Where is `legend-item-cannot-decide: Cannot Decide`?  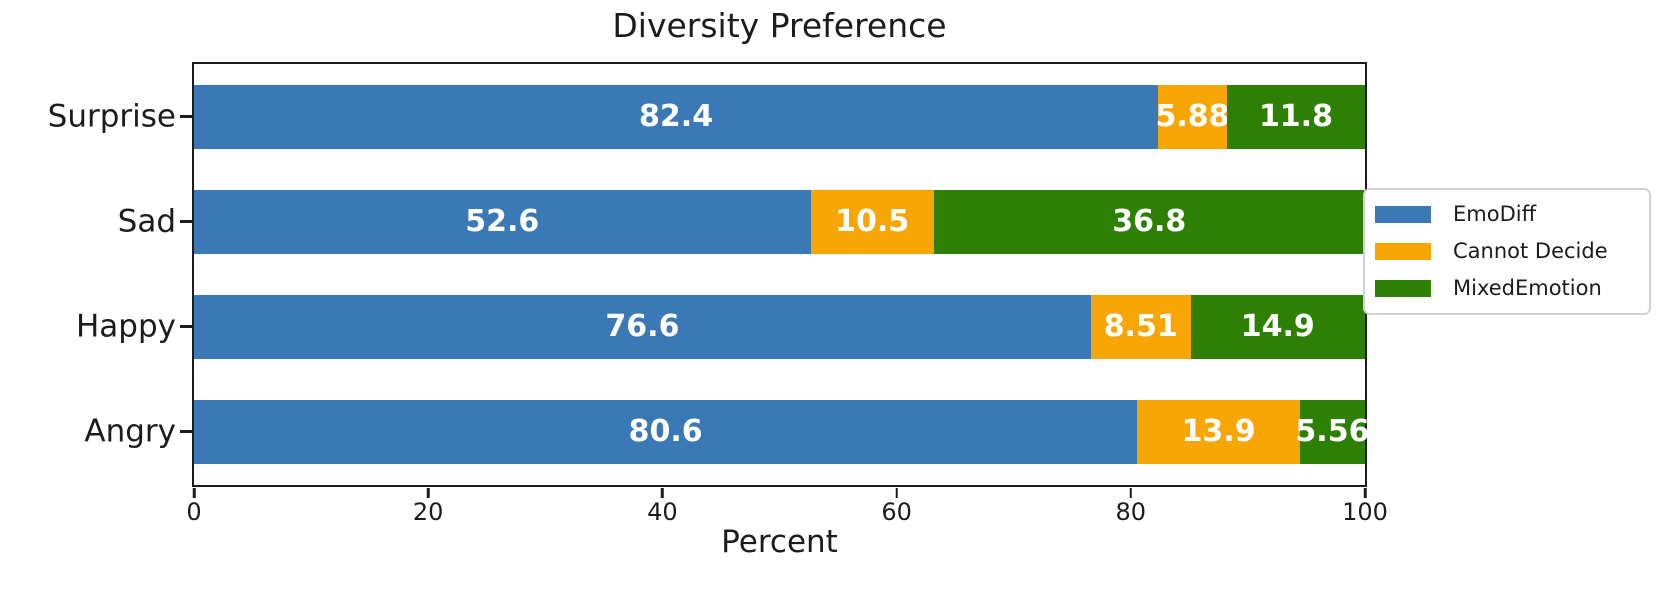 legend-item-cannot-decide: Cannot Decide is located at coordinates (1507, 251).